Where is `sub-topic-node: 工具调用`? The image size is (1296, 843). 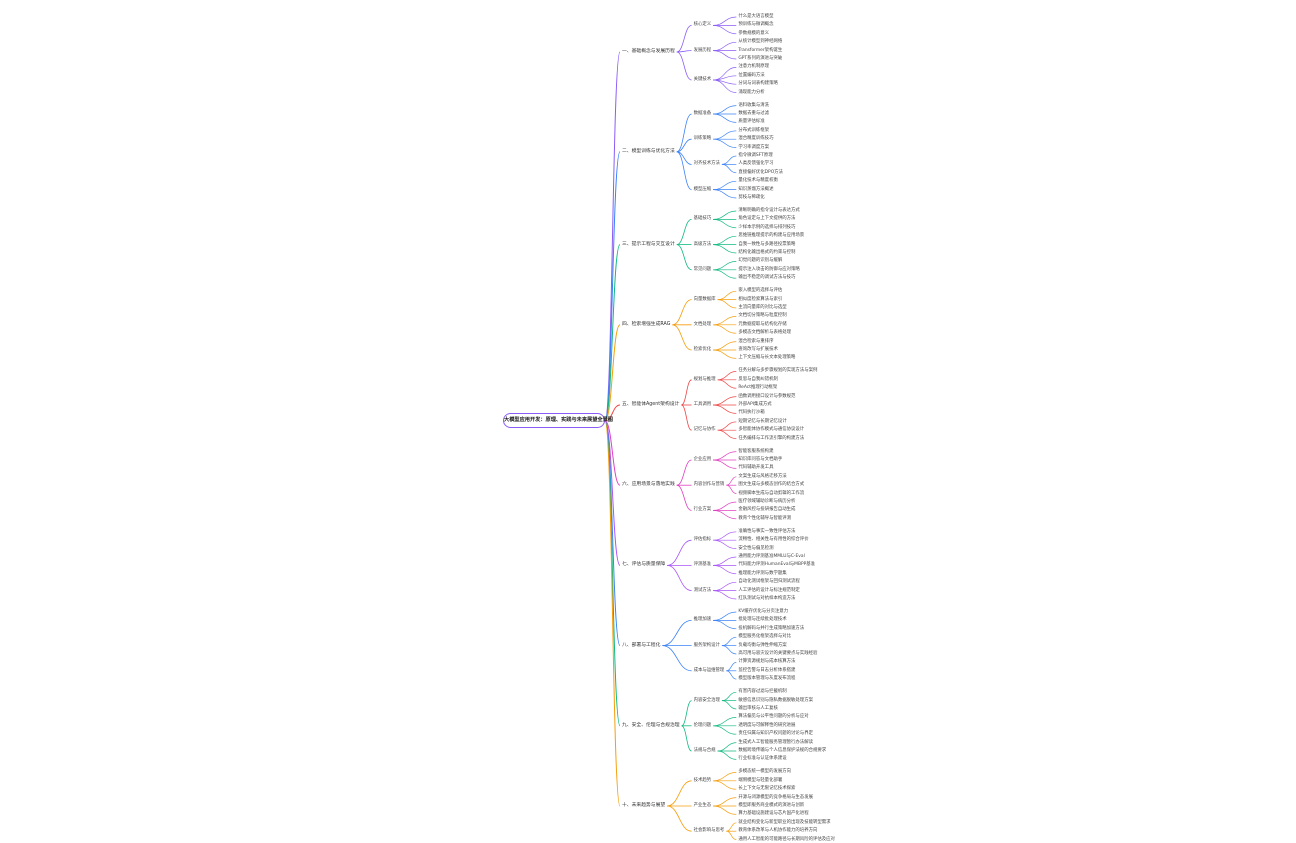 sub-topic-node: 工具调用 is located at coordinates (702, 404).